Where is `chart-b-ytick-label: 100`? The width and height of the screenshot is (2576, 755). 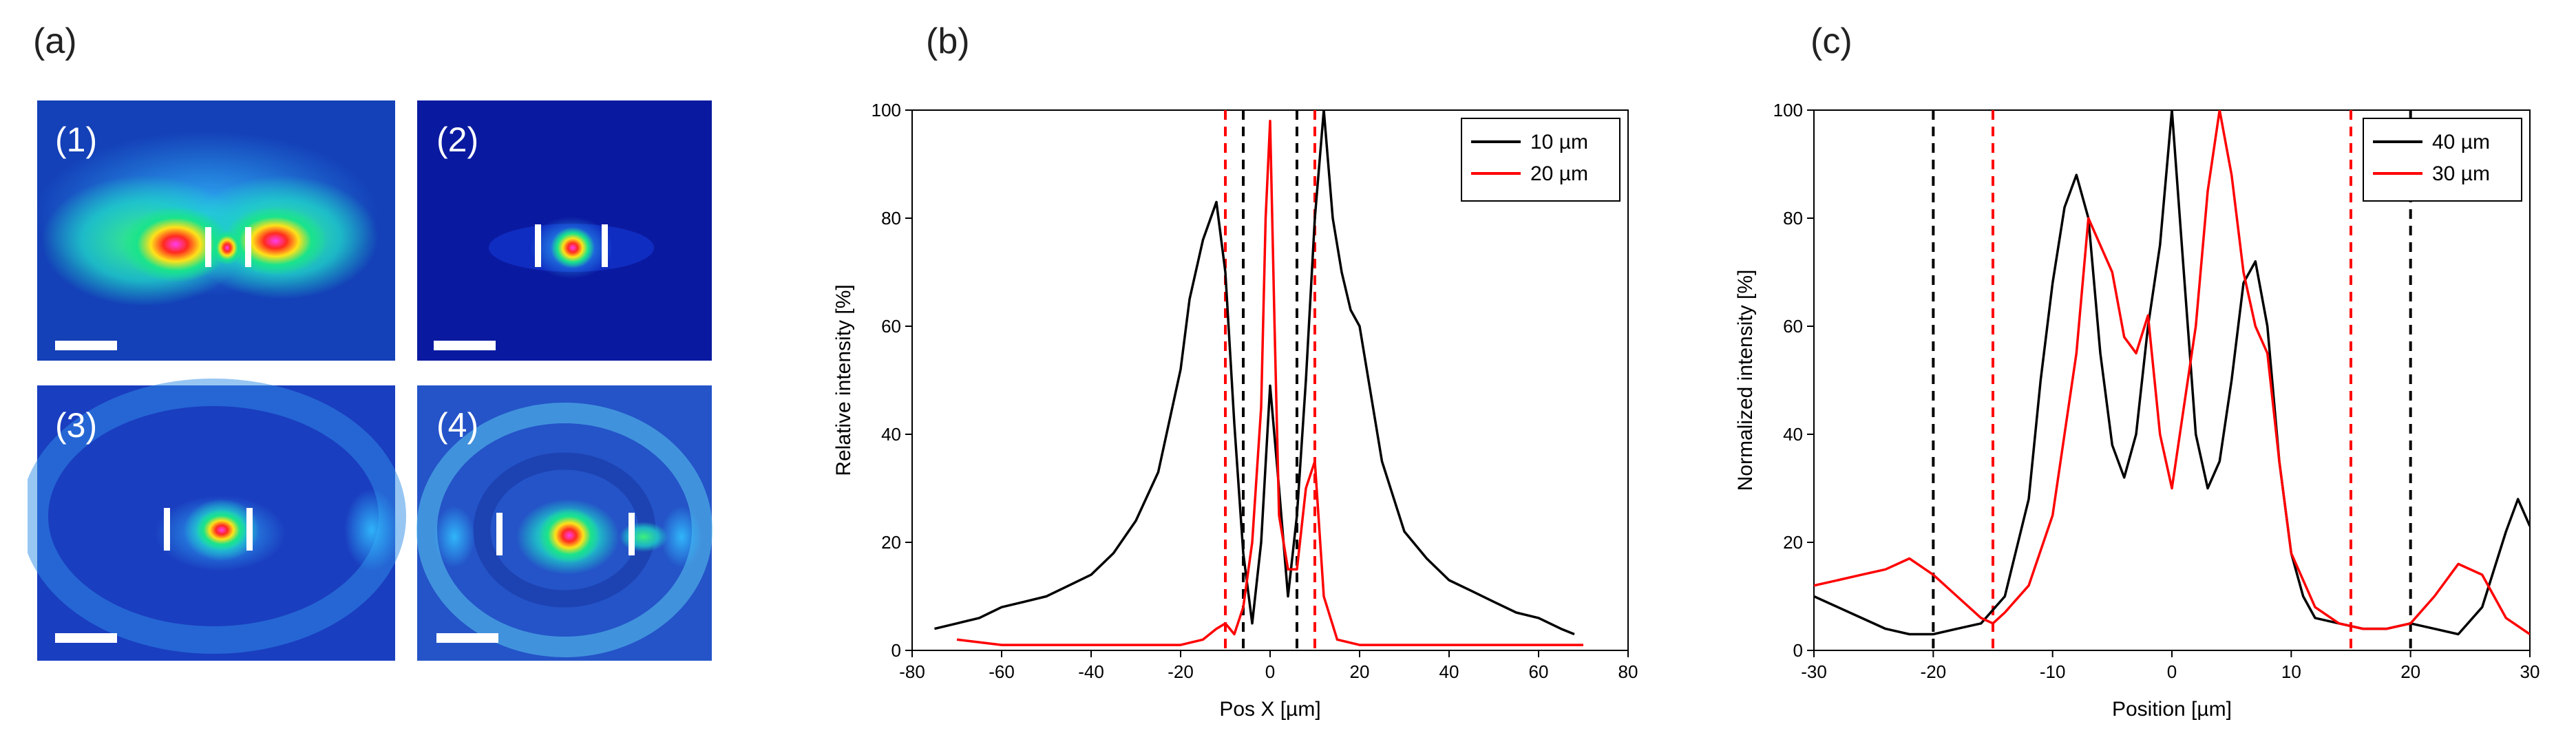
chart-b-ytick-label: 100 is located at coordinates (887, 110).